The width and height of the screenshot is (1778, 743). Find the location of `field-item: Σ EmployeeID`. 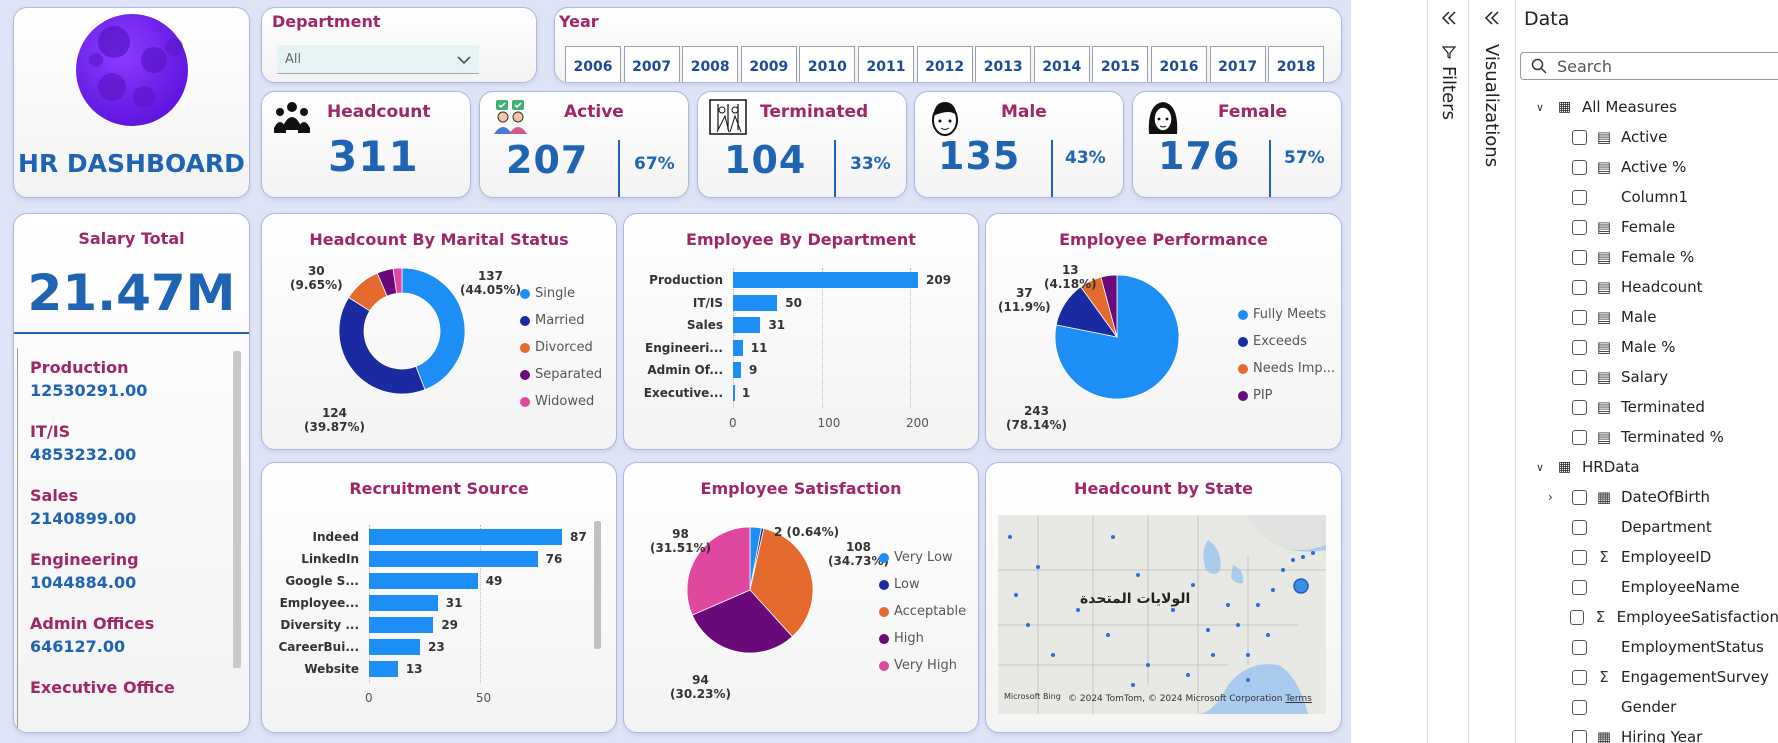

field-item: Σ EmployeeID is located at coordinates (1647, 557).